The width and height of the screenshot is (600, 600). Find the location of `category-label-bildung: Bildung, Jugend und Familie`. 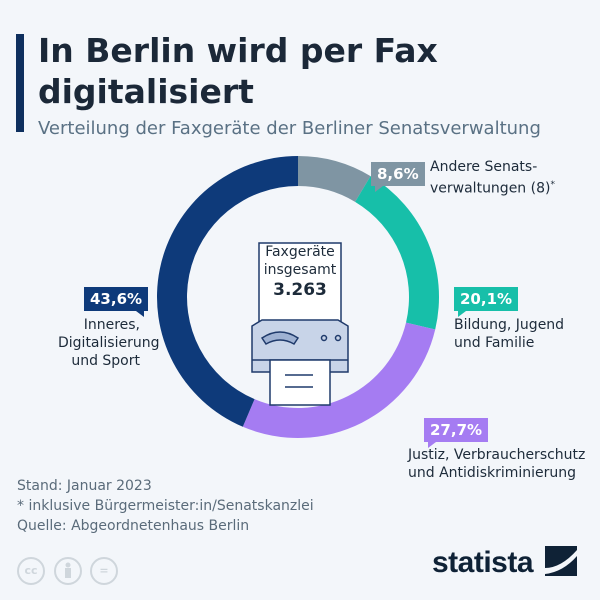

category-label-bildung: Bildung, Jugend und Familie is located at coordinates (509, 334).